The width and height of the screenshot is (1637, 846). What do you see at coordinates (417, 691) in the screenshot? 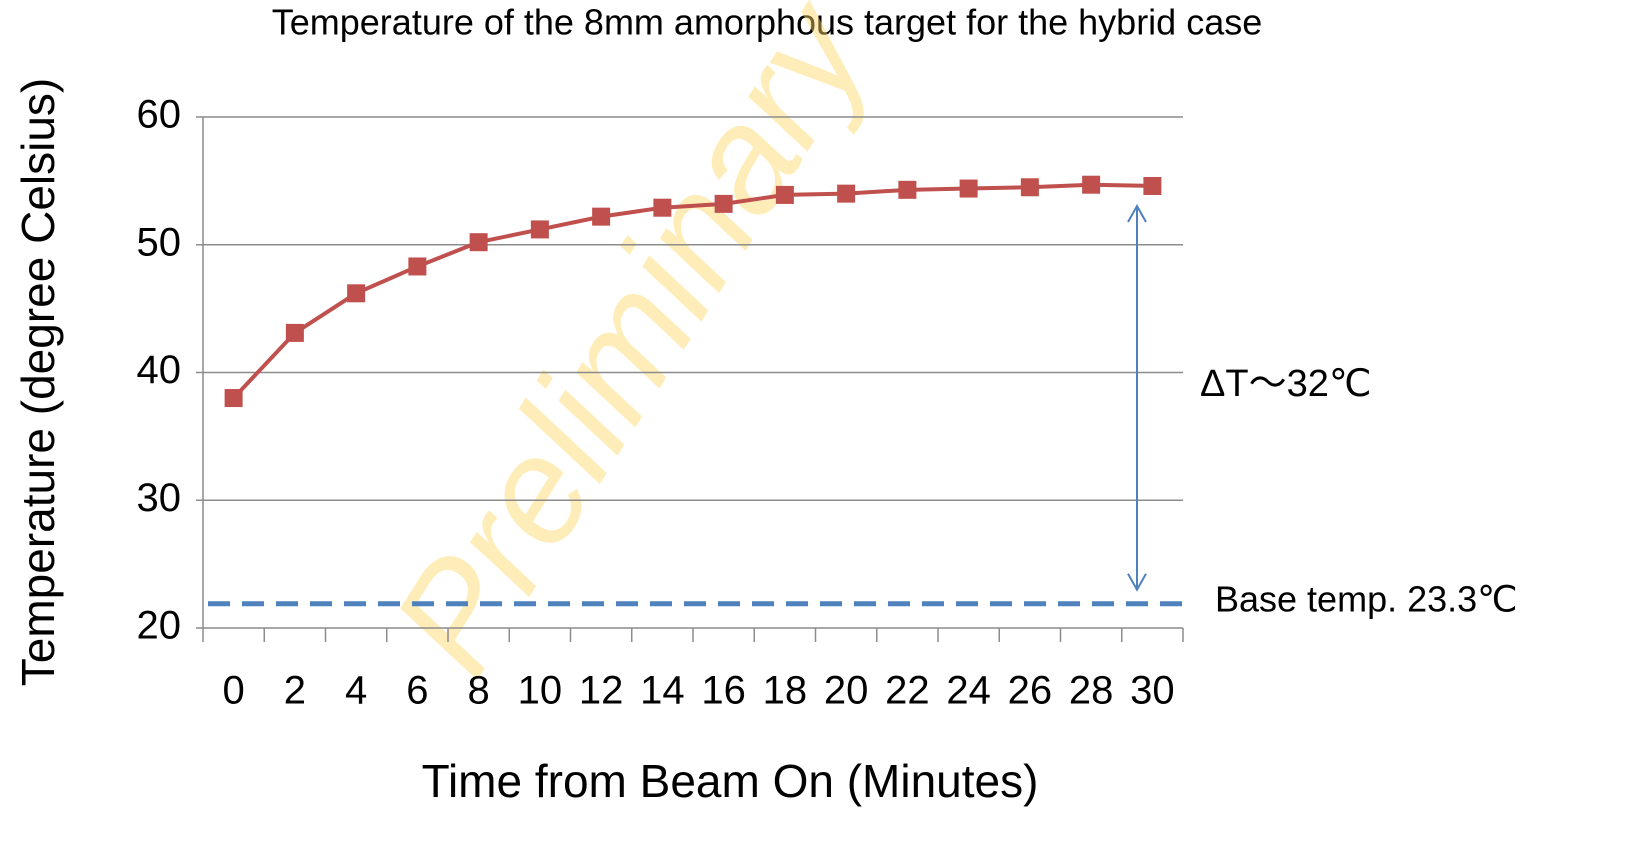
I see `x-tick-label: 6` at bounding box center [417, 691].